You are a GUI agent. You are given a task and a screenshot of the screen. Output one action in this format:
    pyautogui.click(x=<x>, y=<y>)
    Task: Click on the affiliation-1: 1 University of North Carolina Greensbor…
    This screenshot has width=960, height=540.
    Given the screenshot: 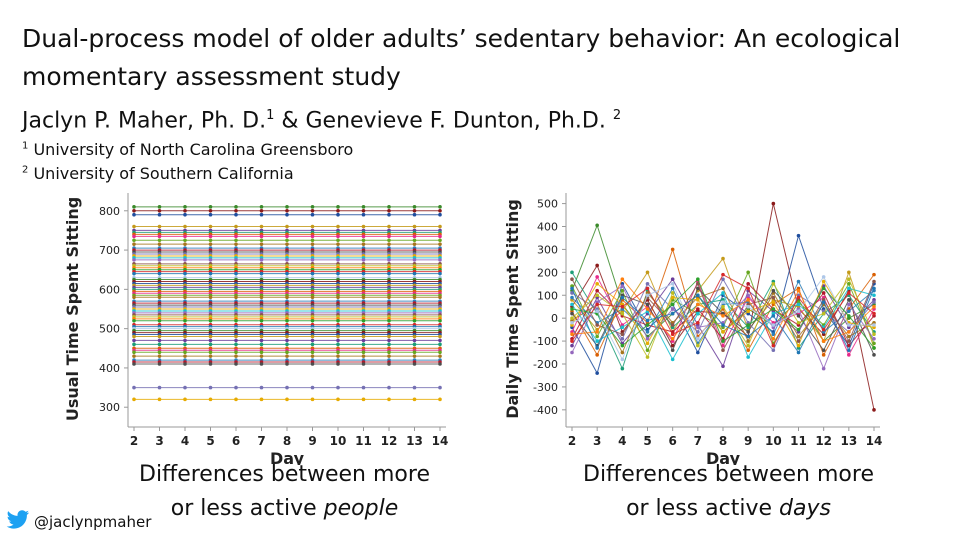 What is the action you would take?
    pyautogui.click(x=187, y=149)
    